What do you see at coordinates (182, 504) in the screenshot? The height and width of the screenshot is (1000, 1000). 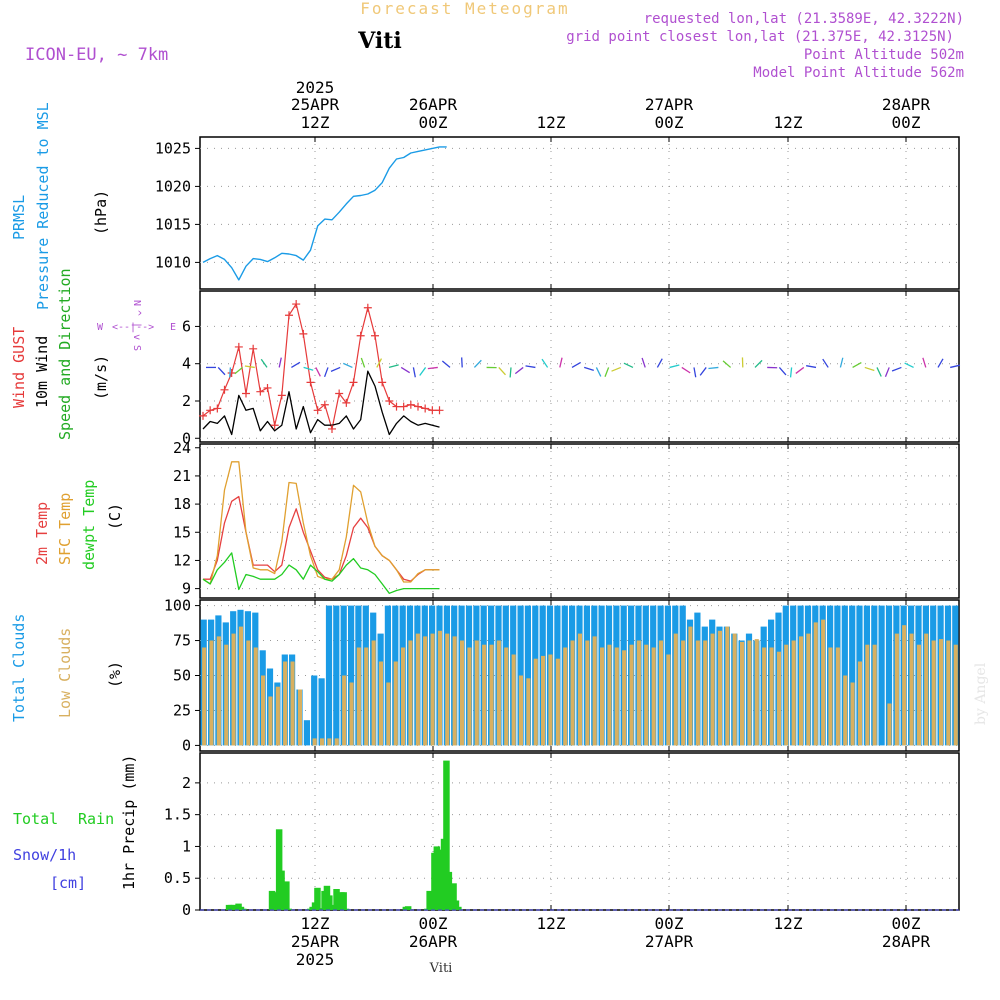 I see `y-tick-label: 18` at bounding box center [182, 504].